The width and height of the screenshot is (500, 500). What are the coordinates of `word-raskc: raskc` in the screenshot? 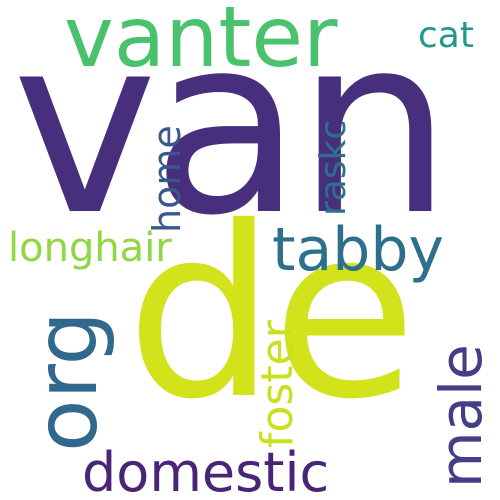 It's located at (333, 167).